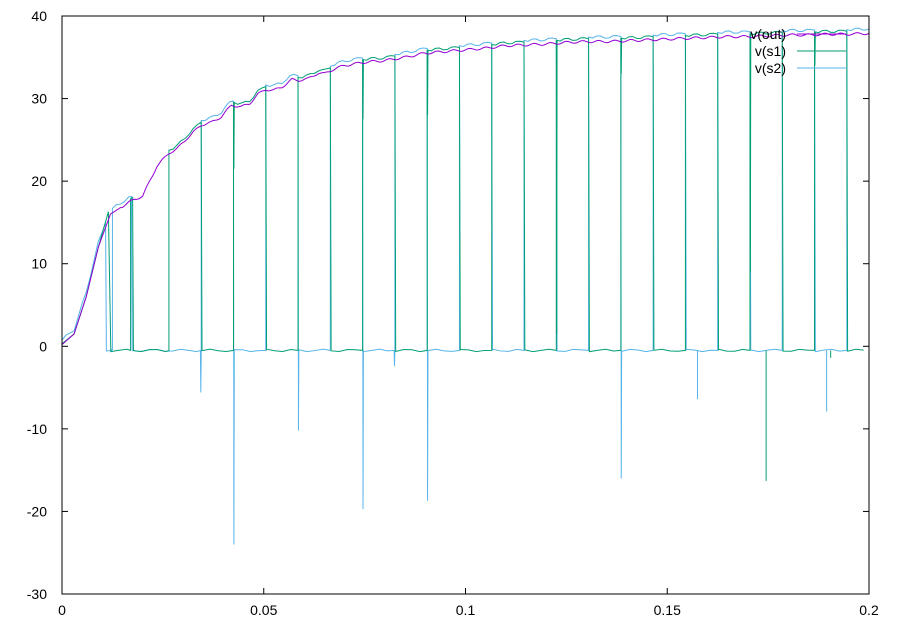 The height and width of the screenshot is (630, 900). I want to click on x-tick-label: 0, so click(62, 610).